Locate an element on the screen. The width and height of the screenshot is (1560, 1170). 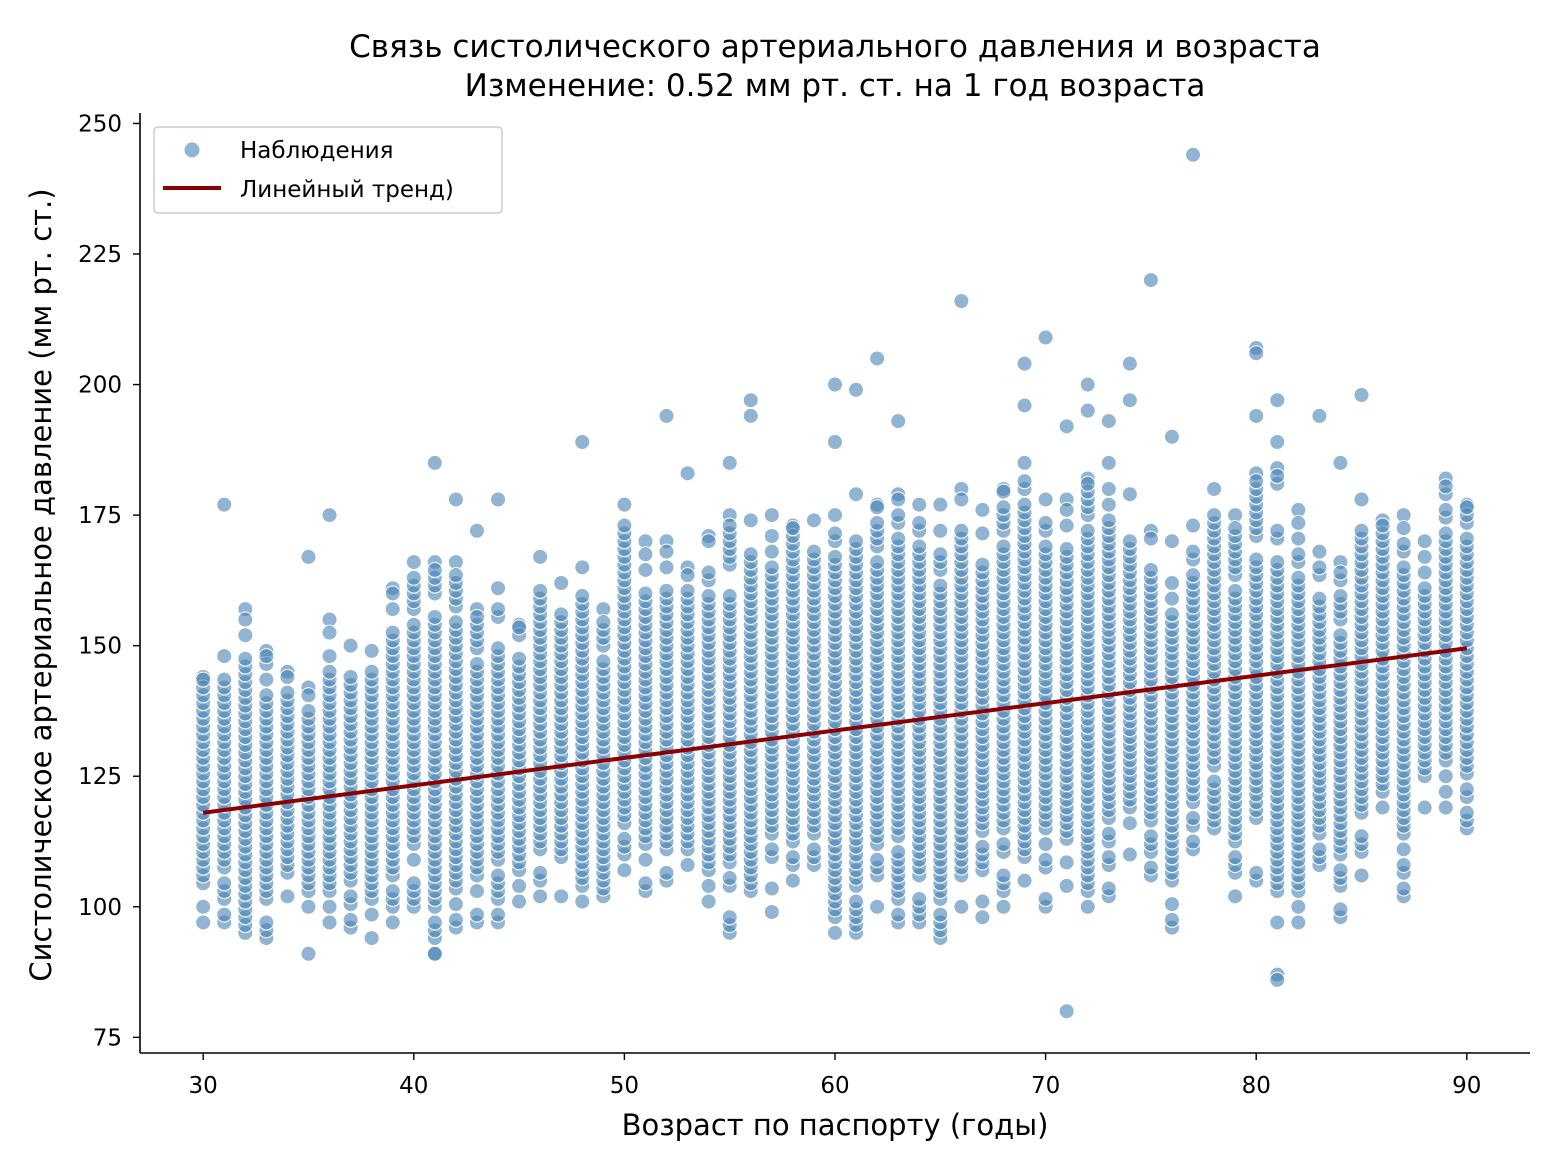
x-tick-label: 30 is located at coordinates (203, 1086).